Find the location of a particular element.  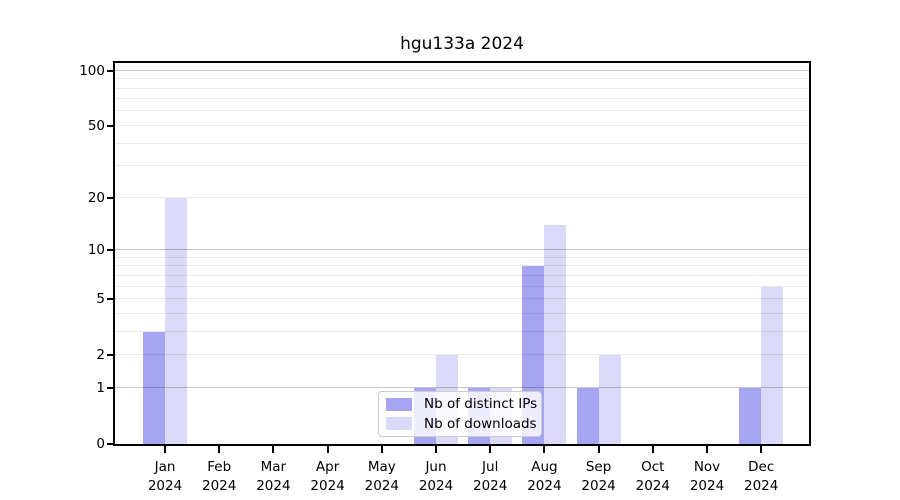

legend-label-downloads: Nb of downloads is located at coordinates (480, 423).